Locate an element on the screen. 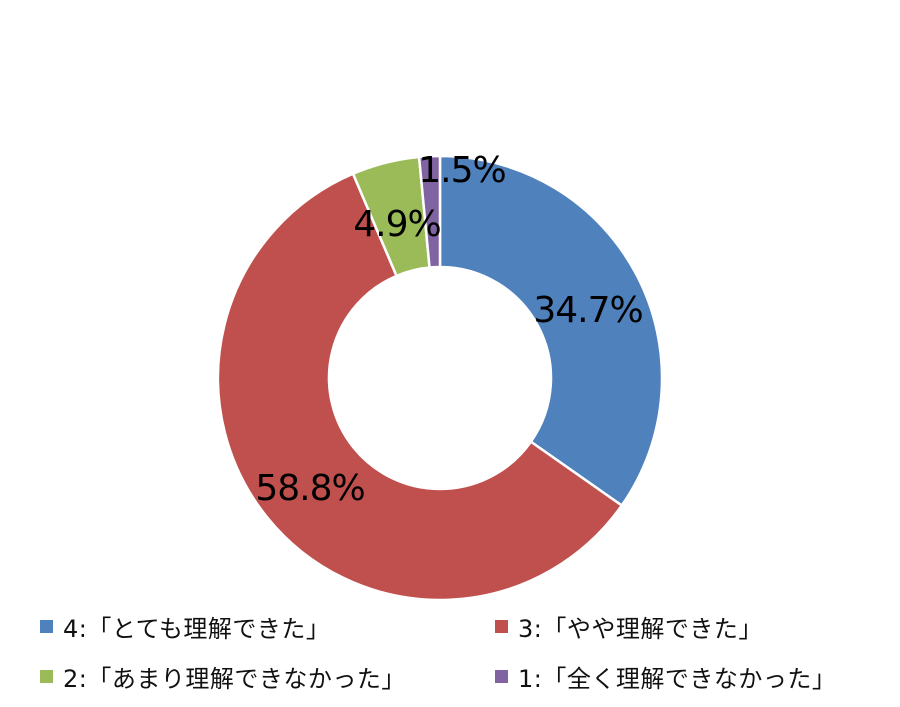  data-label-2: 58.8% is located at coordinates (309, 488).